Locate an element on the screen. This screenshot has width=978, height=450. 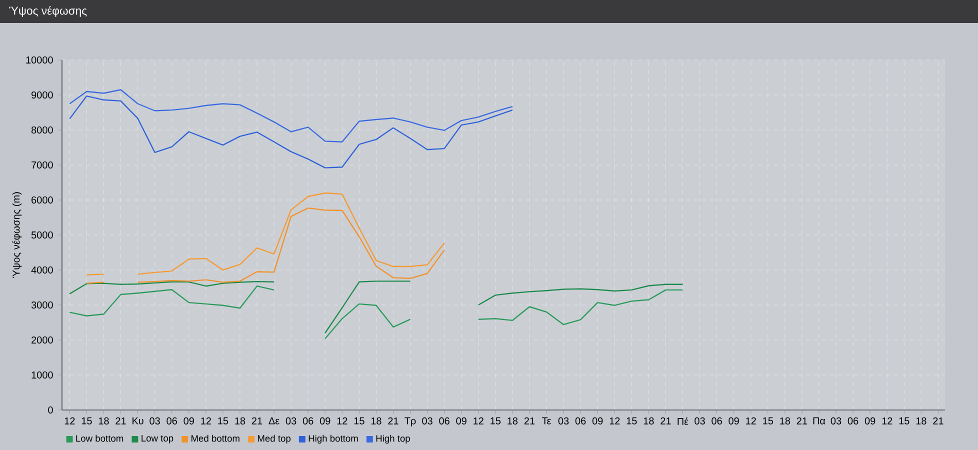
x-tick-label: Τε is located at coordinates (547, 420).